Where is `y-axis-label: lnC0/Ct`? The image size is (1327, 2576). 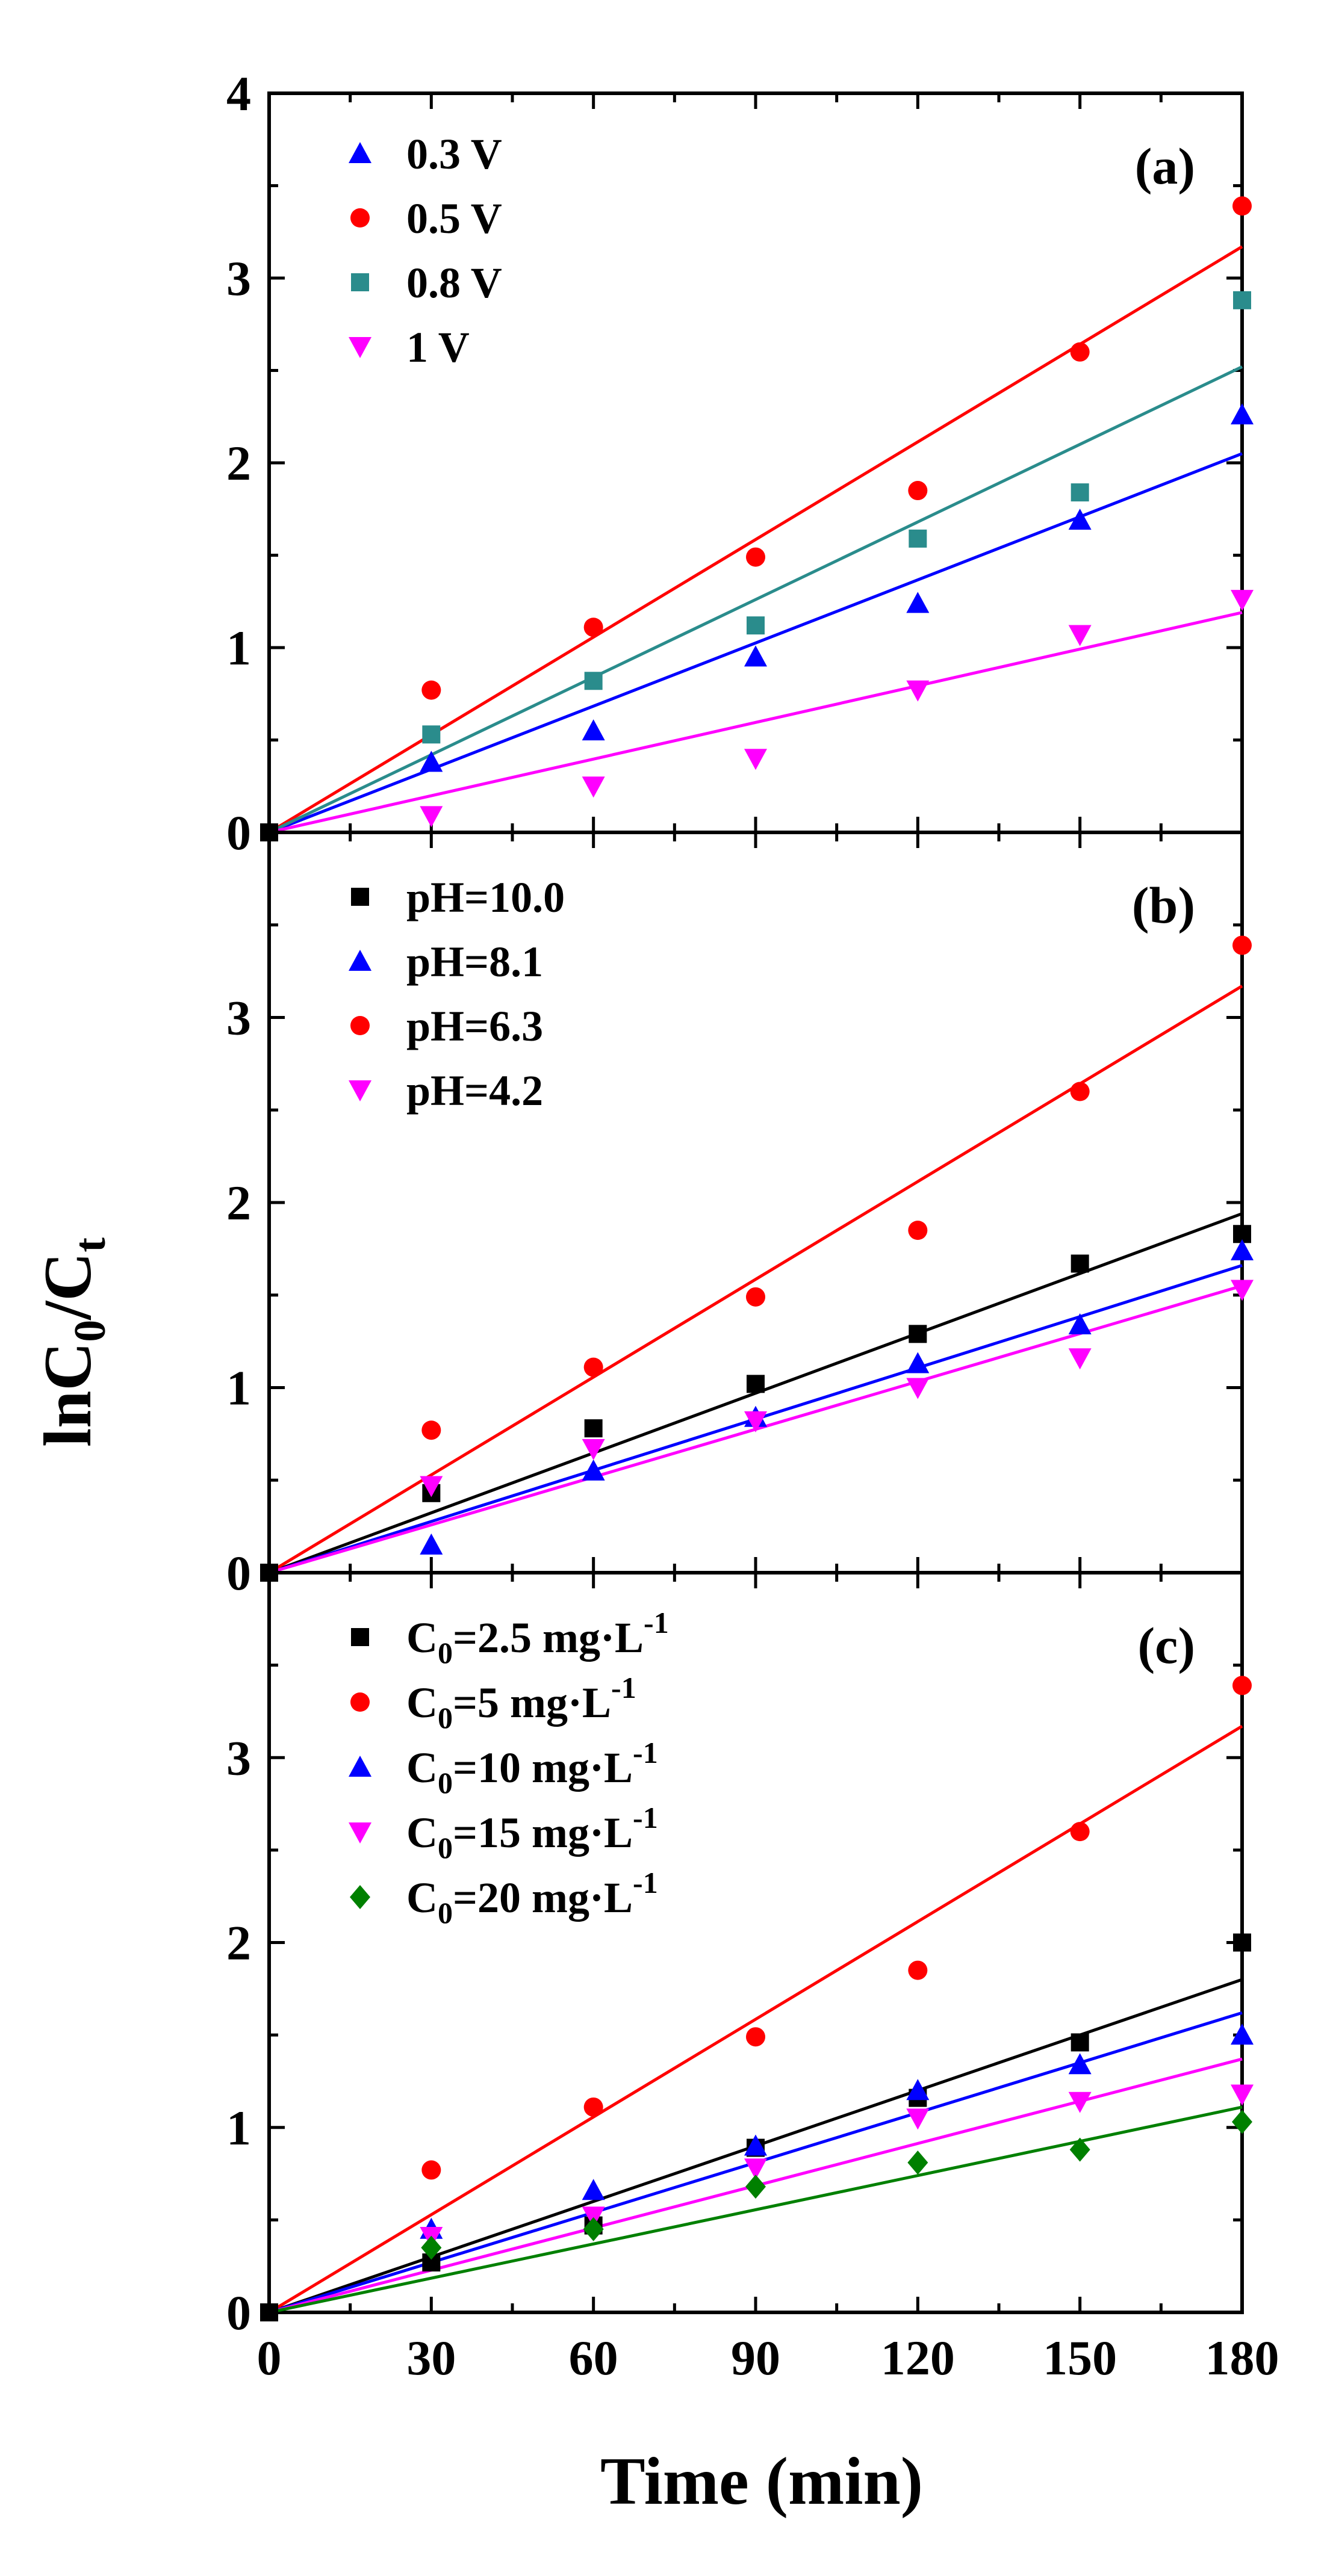
y-axis-label: lnC0/Ct is located at coordinates (73, 1342).